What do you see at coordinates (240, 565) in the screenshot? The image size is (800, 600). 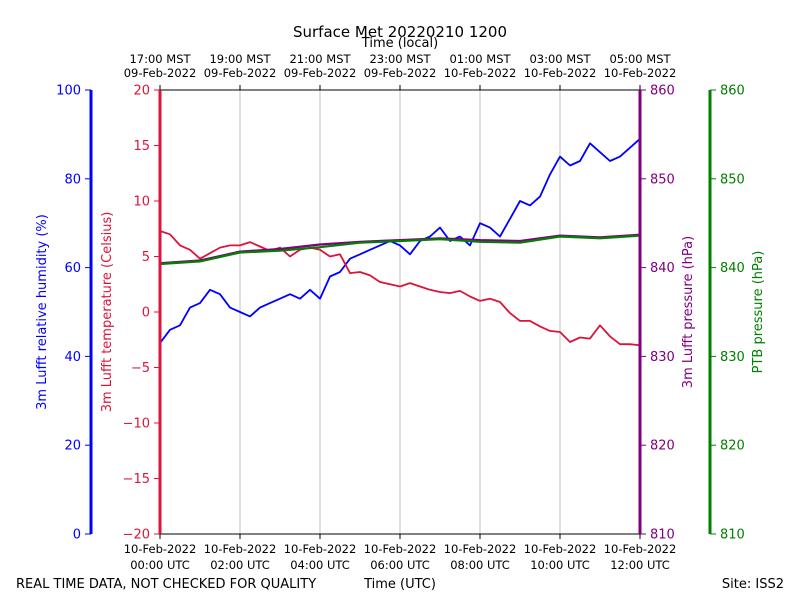 I see `x-tick-label-utc-time: 02:00 UTC` at bounding box center [240, 565].